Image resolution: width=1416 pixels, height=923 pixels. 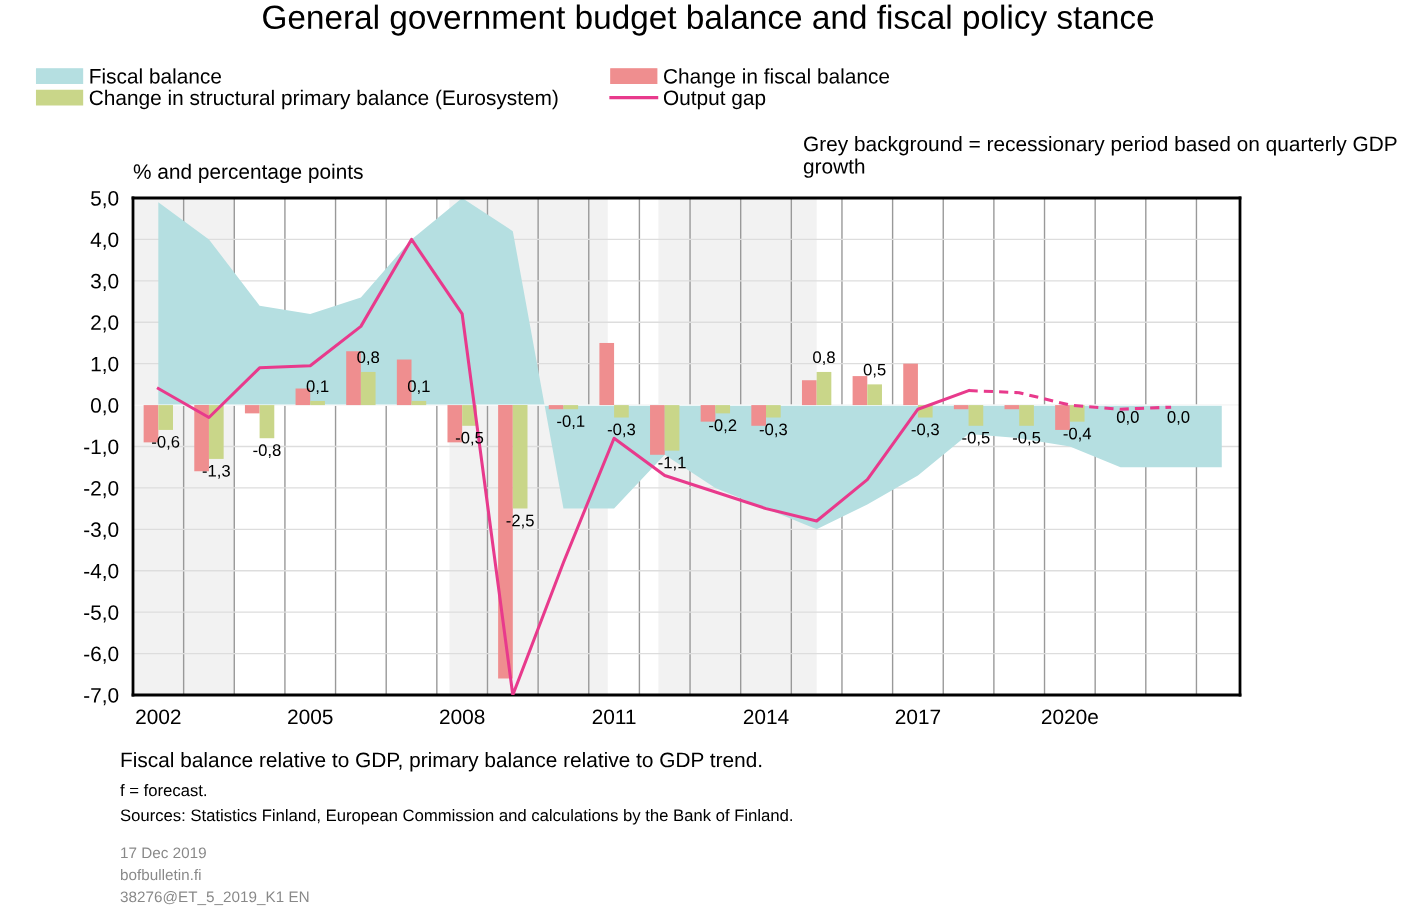 What do you see at coordinates (1077, 434) in the screenshot?
I see `data-label: -0,4` at bounding box center [1077, 434].